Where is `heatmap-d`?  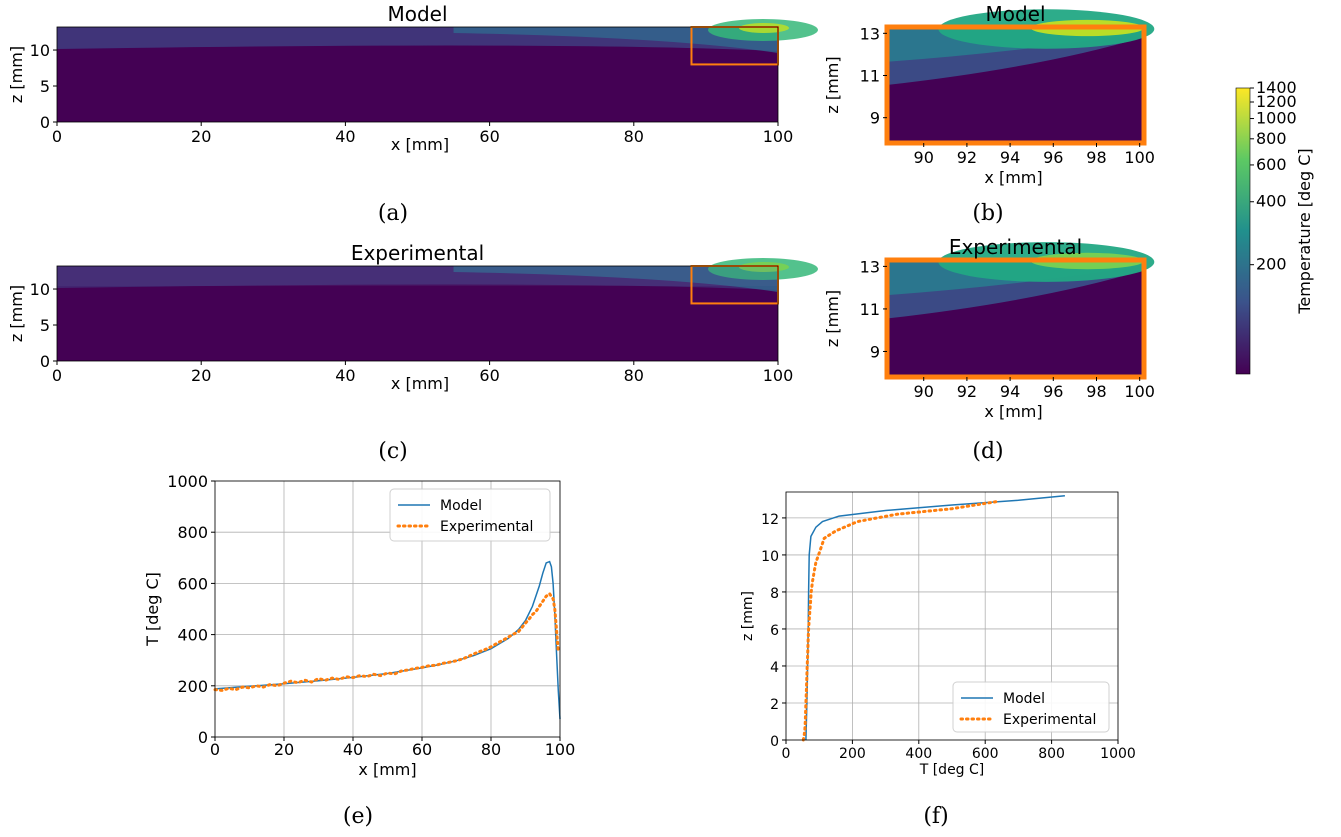
heatmap-d is located at coordinates (1019, 311).